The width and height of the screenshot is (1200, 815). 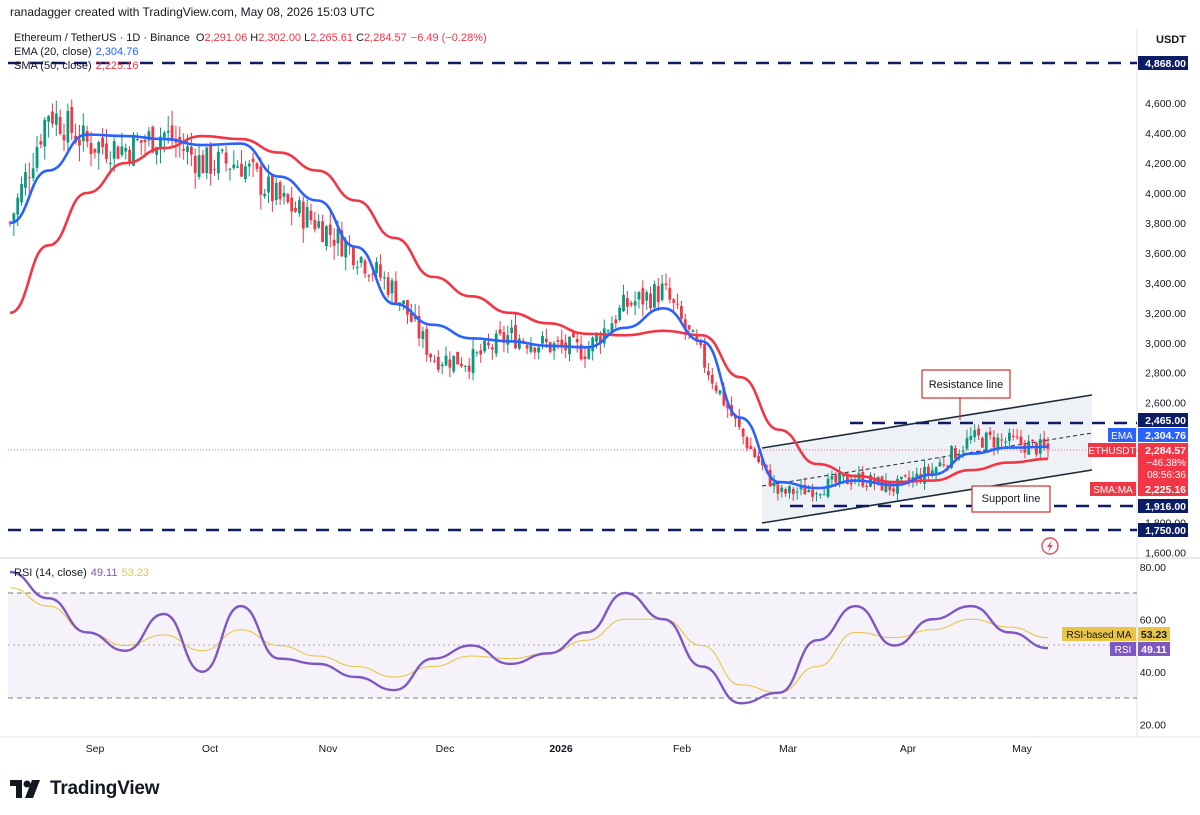 I want to click on lightning-icon, so click(x=1050, y=546).